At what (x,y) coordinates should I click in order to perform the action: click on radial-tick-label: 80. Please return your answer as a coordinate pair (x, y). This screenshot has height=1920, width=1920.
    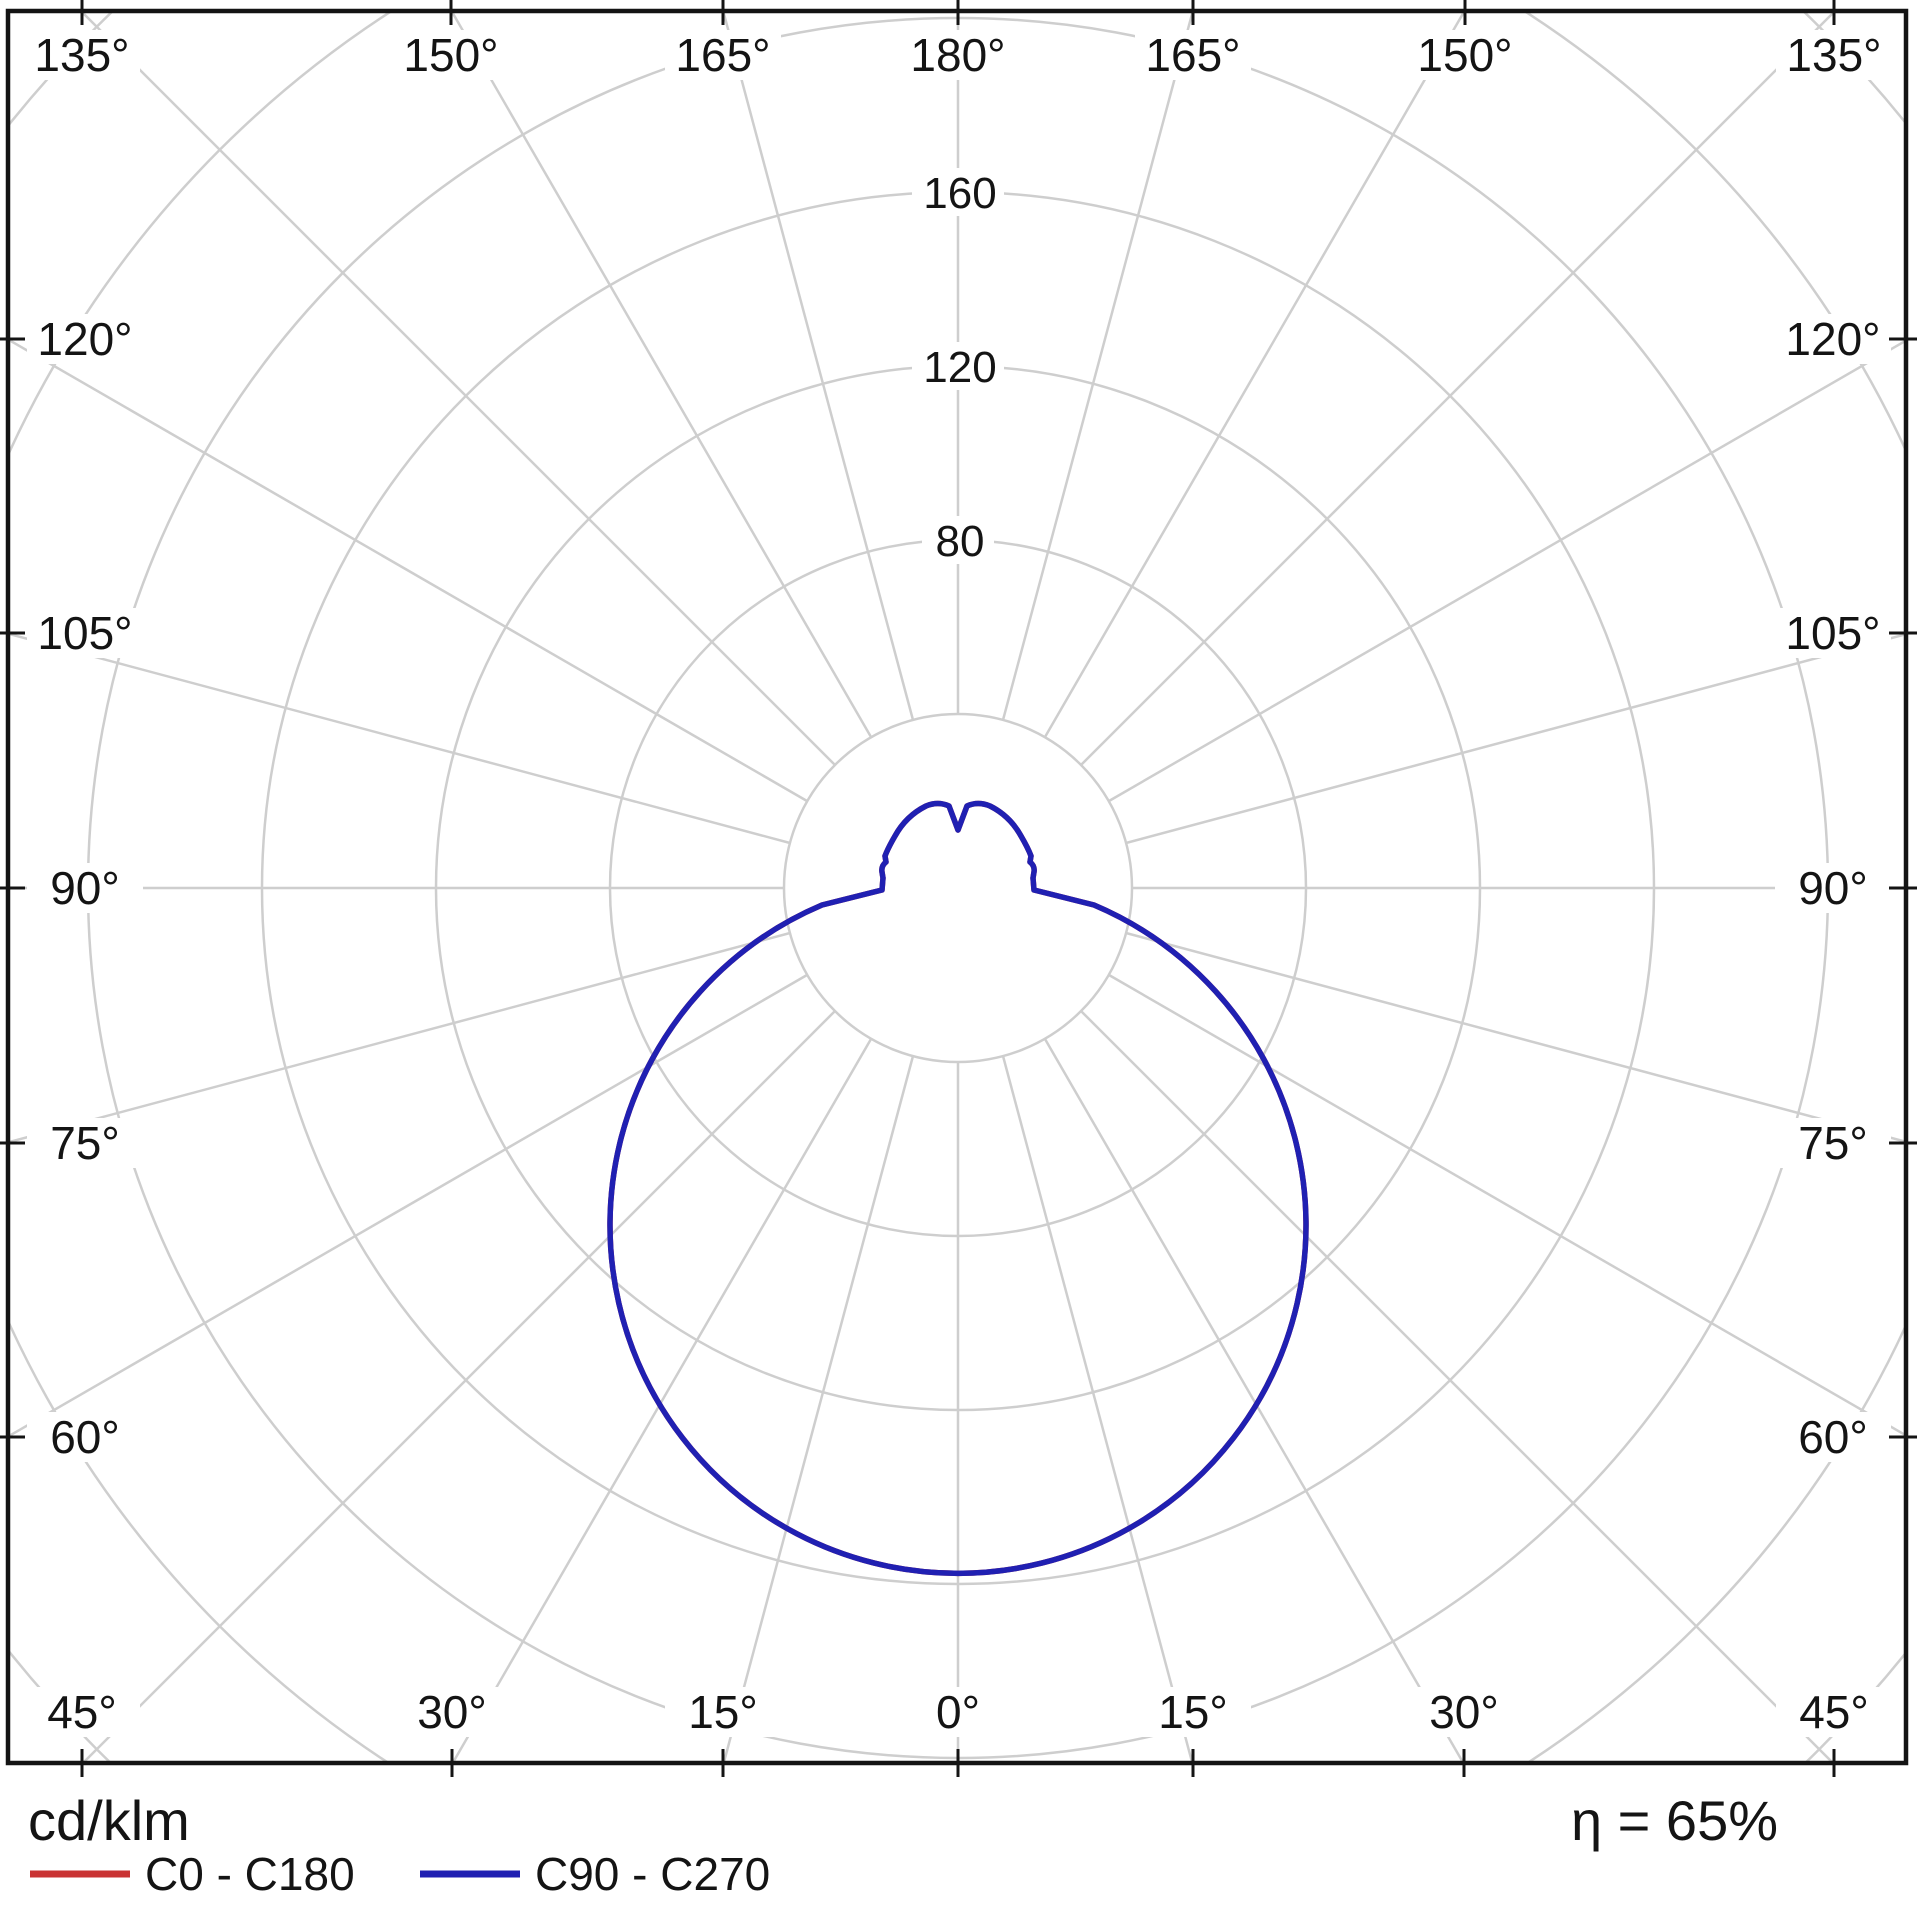
    Looking at the image, I should click on (960, 541).